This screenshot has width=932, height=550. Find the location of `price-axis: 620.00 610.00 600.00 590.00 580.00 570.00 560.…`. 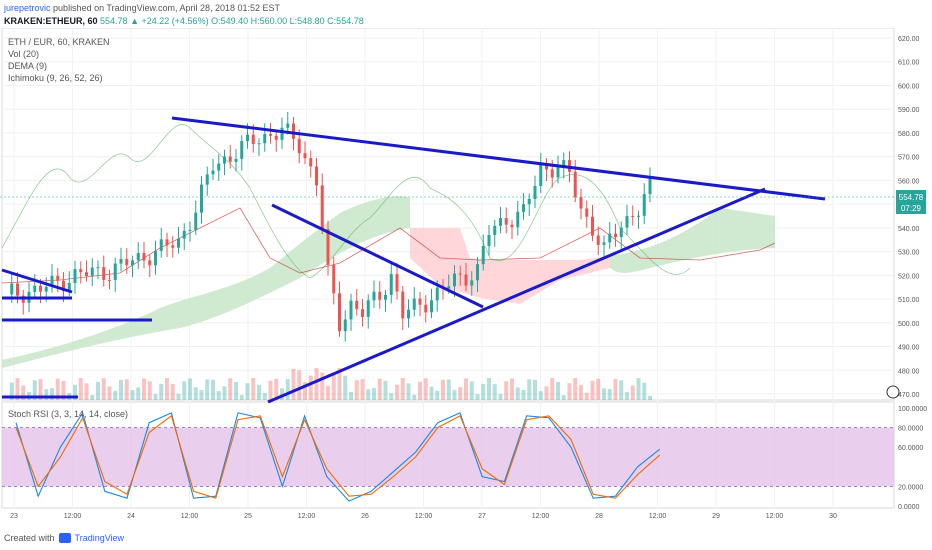

price-axis: 620.00 610.00 600.00 590.00 580.00 570.00 560.… is located at coordinates (909, 217).